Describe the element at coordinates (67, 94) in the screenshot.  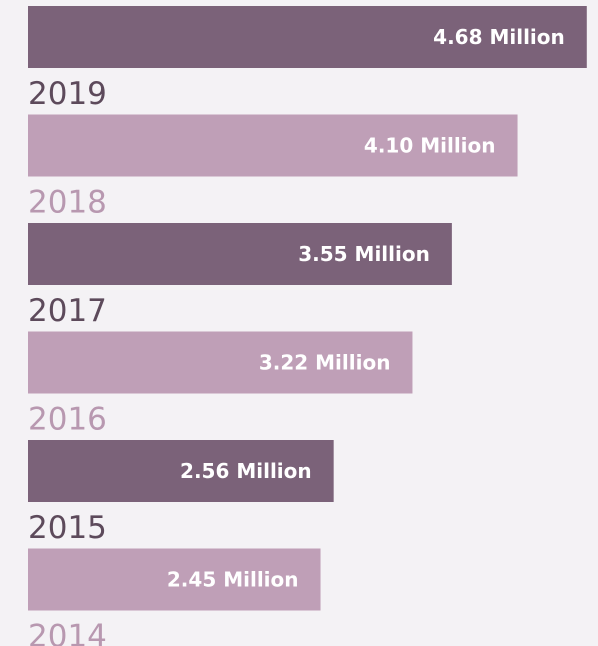
I see `category-label-2019: 2019` at that location.